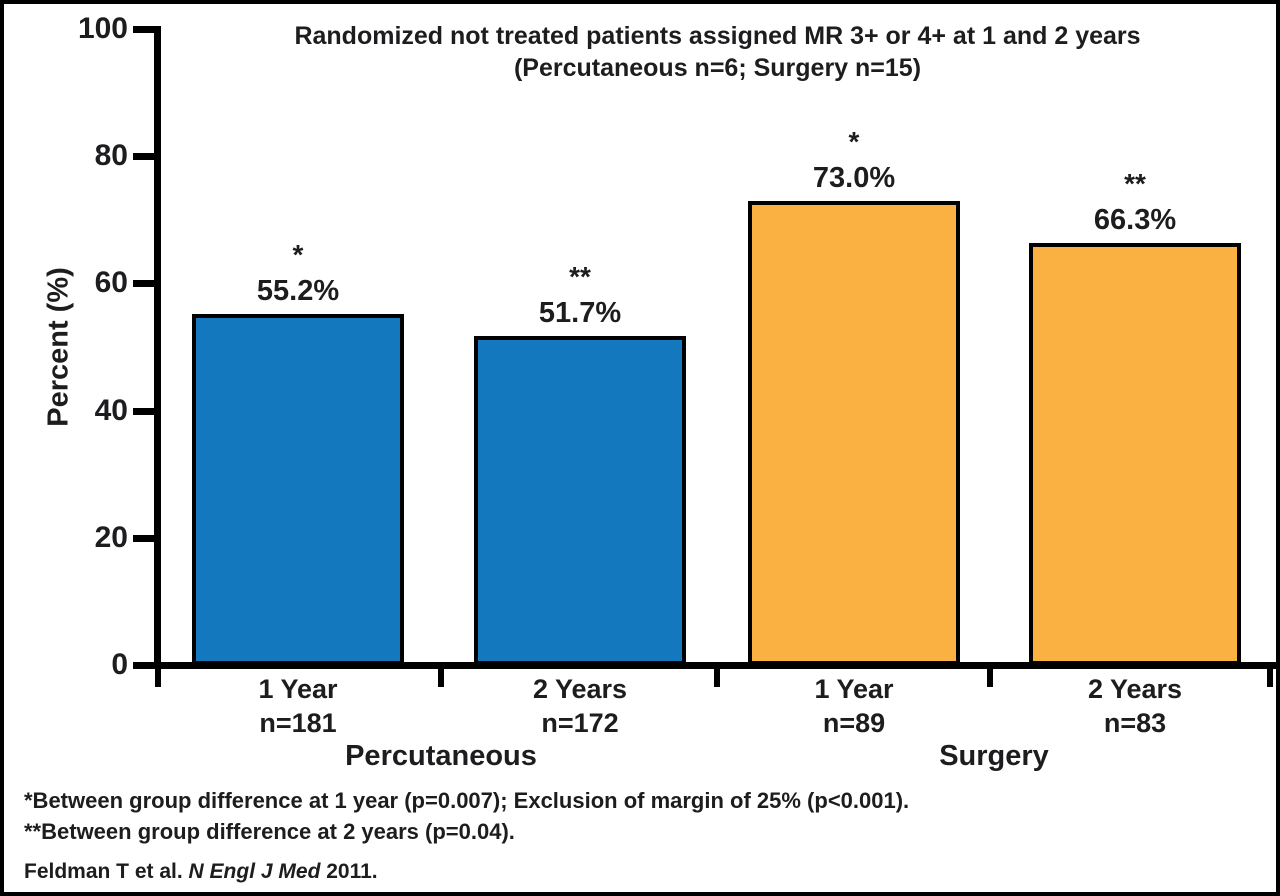 This screenshot has width=1280, height=896. I want to click on citation-authors: Feldman T et al., so click(106, 871).